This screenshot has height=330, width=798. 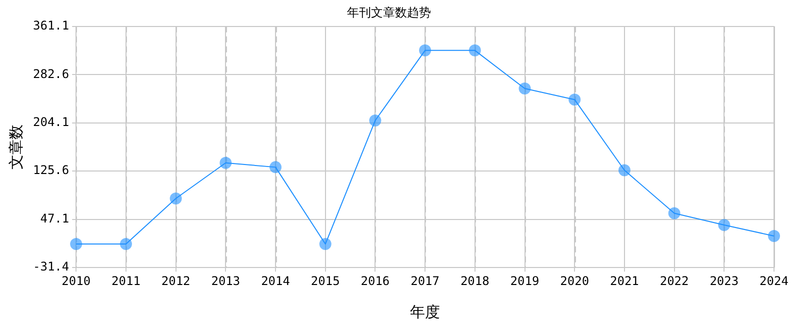 I want to click on x-tick-label: 2014, so click(x=275, y=281).